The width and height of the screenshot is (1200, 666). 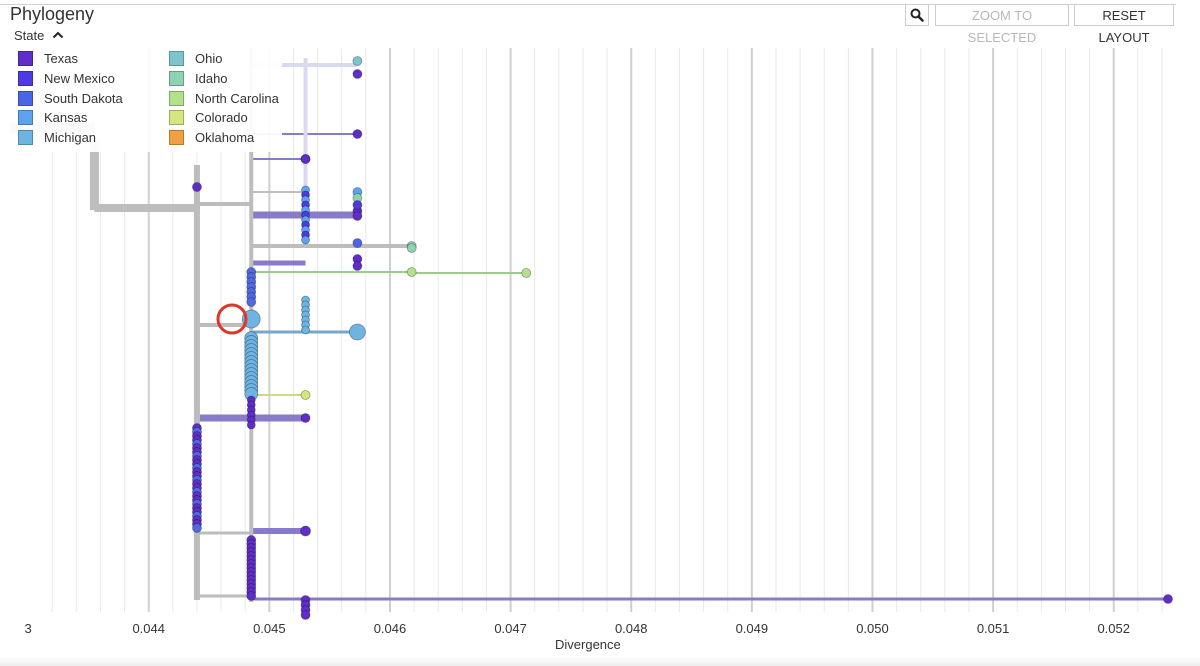 I want to click on x-tick-label: 0.050, so click(x=872, y=628).